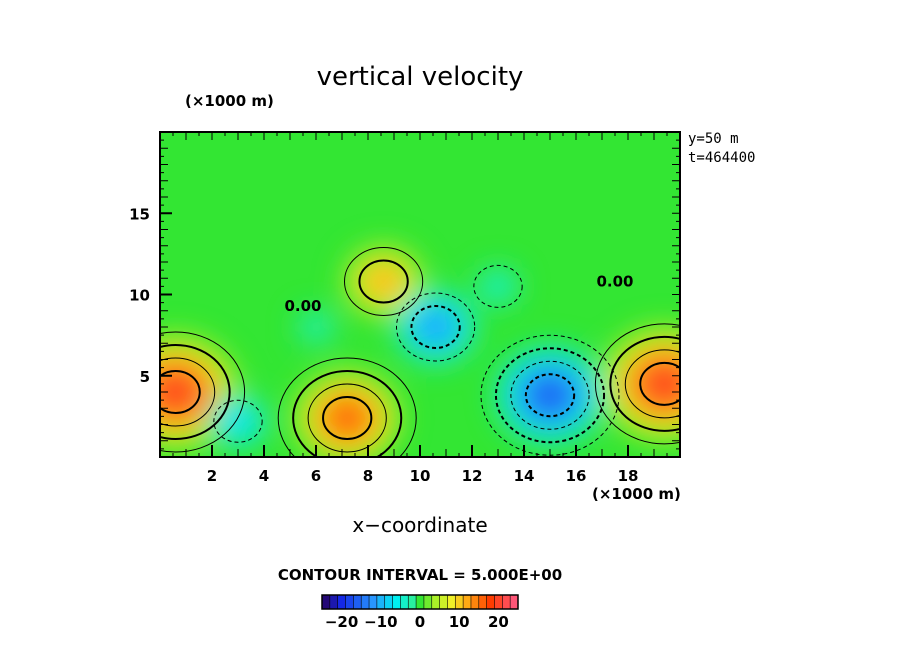 The image size is (904, 654). What do you see at coordinates (576, 476) in the screenshot?
I see `x-tick-label: 16` at bounding box center [576, 476].